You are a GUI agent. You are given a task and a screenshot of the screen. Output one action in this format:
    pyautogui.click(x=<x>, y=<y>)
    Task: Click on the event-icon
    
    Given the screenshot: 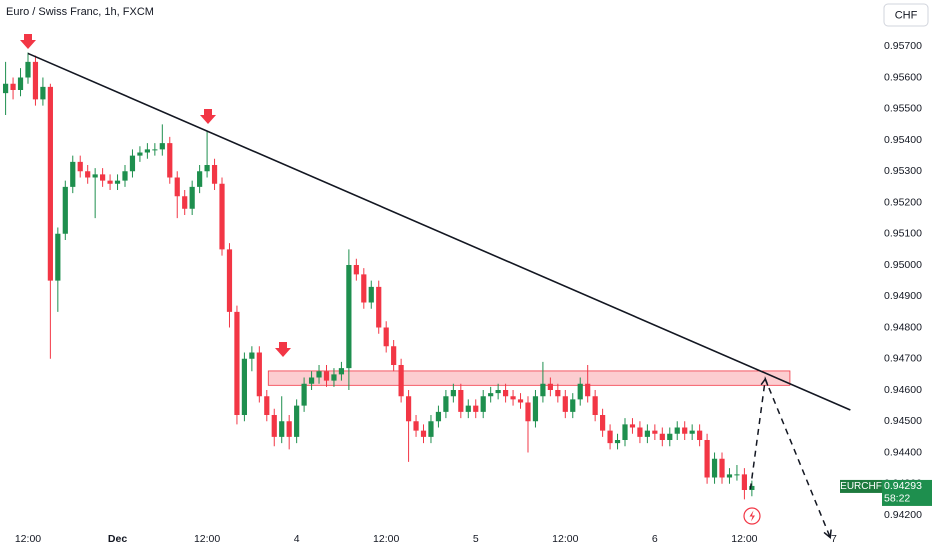 What is the action you would take?
    pyautogui.click(x=752, y=516)
    